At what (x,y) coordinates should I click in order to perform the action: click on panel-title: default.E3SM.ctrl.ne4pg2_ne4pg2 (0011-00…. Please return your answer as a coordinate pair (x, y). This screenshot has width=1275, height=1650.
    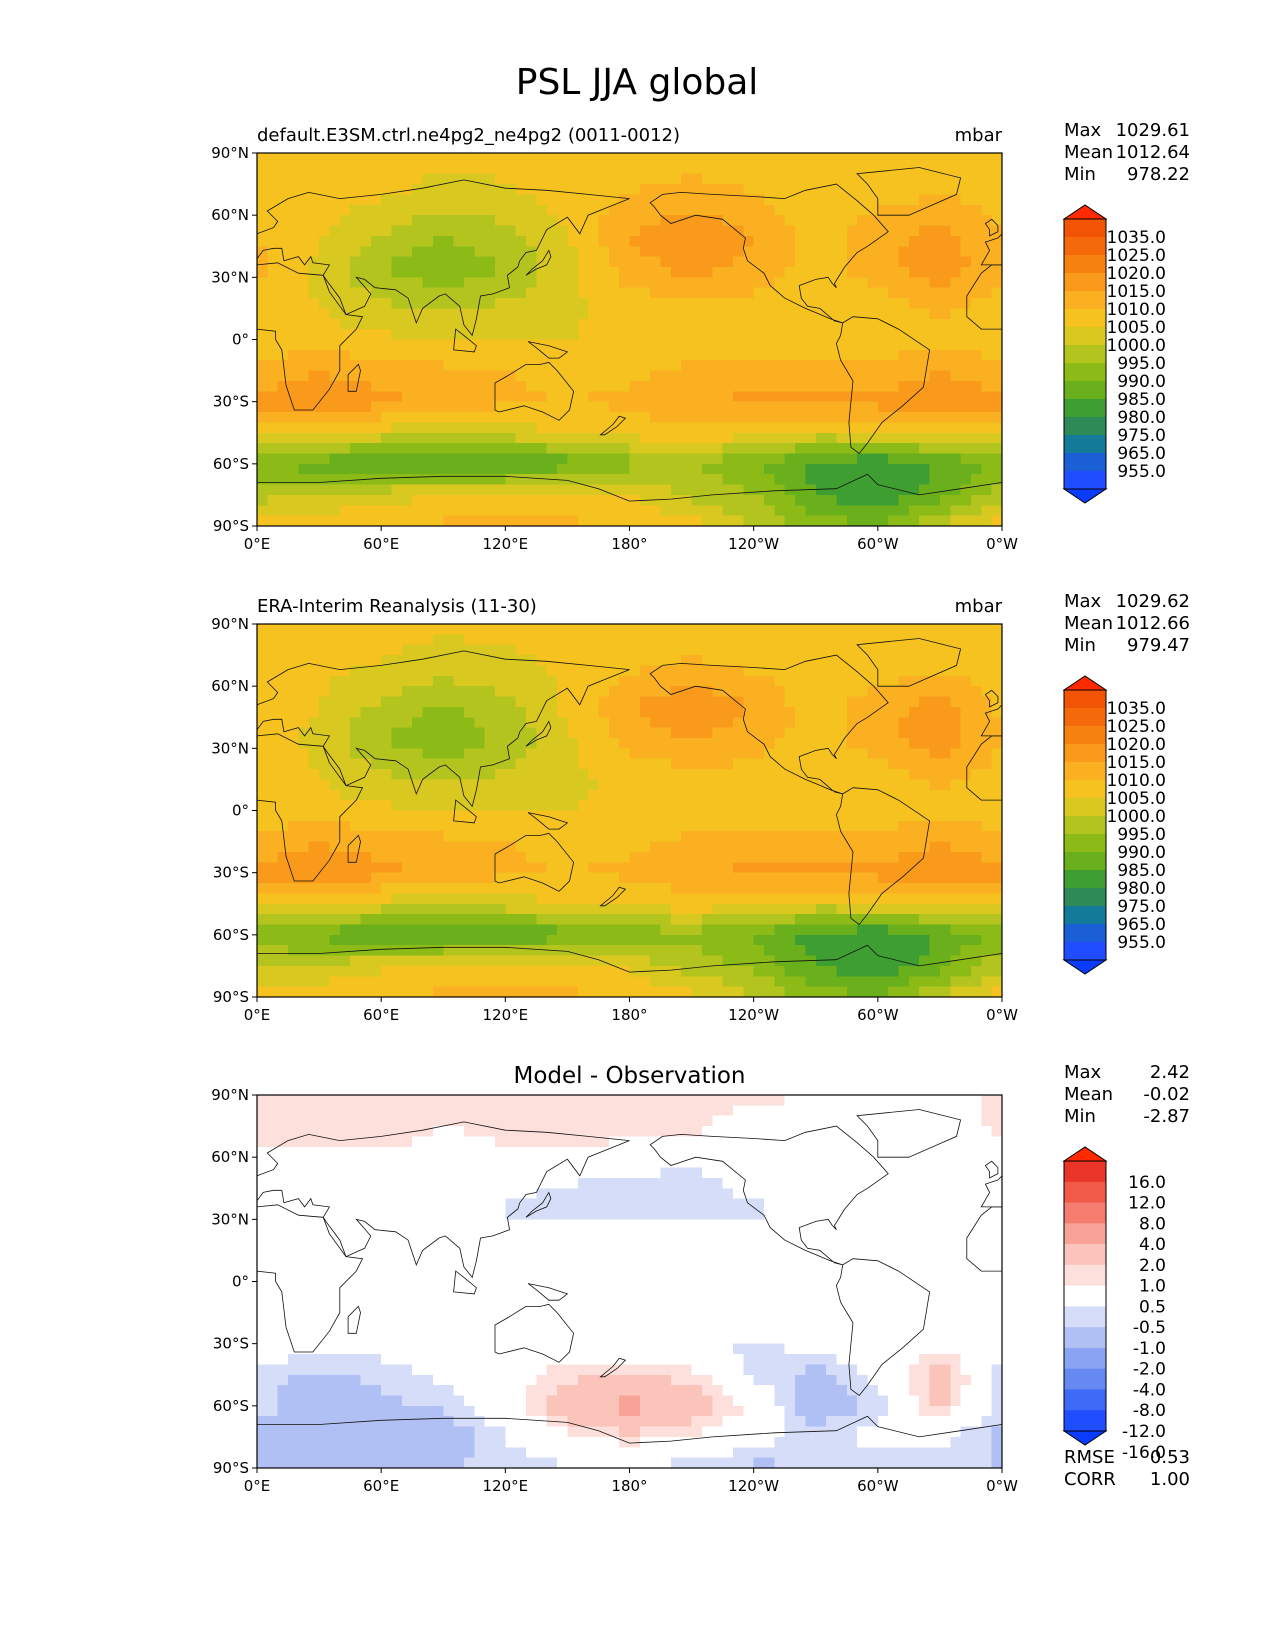
    Looking at the image, I should click on (468, 135).